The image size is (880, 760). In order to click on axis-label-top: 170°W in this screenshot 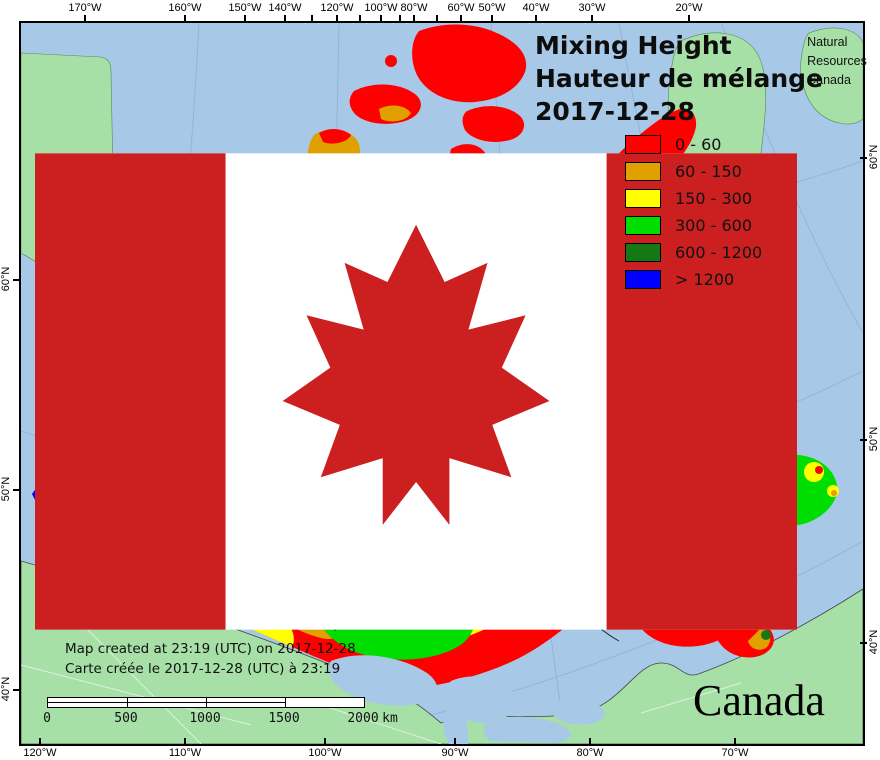, I will do `click(85, 8)`.